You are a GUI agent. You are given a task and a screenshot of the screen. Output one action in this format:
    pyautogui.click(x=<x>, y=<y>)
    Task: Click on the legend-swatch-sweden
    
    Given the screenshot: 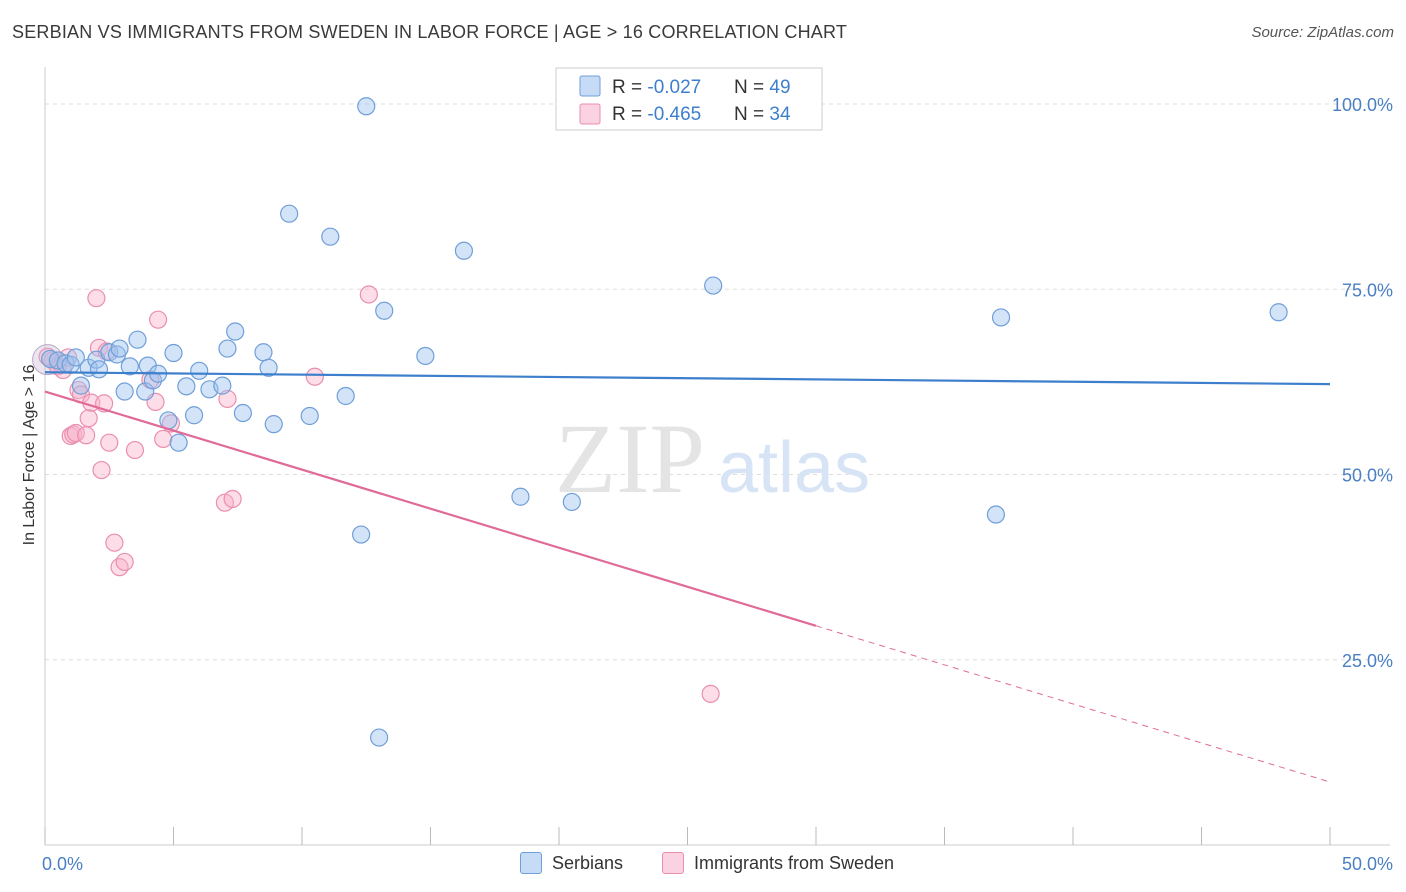 What is the action you would take?
    pyautogui.click(x=673, y=863)
    